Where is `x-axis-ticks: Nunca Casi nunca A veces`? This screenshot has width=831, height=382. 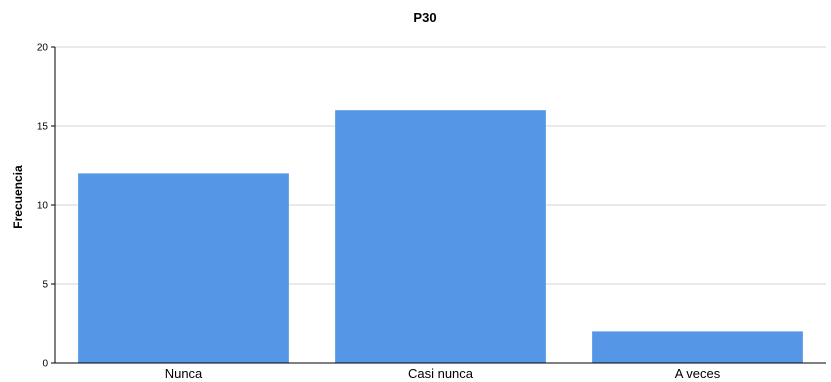
x-axis-ticks: Nunca Casi nunca A veces is located at coordinates (443, 373).